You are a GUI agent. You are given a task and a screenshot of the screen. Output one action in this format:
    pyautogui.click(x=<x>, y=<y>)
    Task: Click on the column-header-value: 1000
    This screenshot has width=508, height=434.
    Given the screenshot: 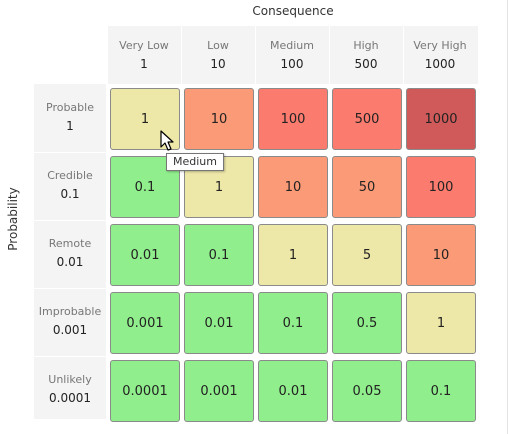 What is the action you would take?
    pyautogui.click(x=440, y=64)
    